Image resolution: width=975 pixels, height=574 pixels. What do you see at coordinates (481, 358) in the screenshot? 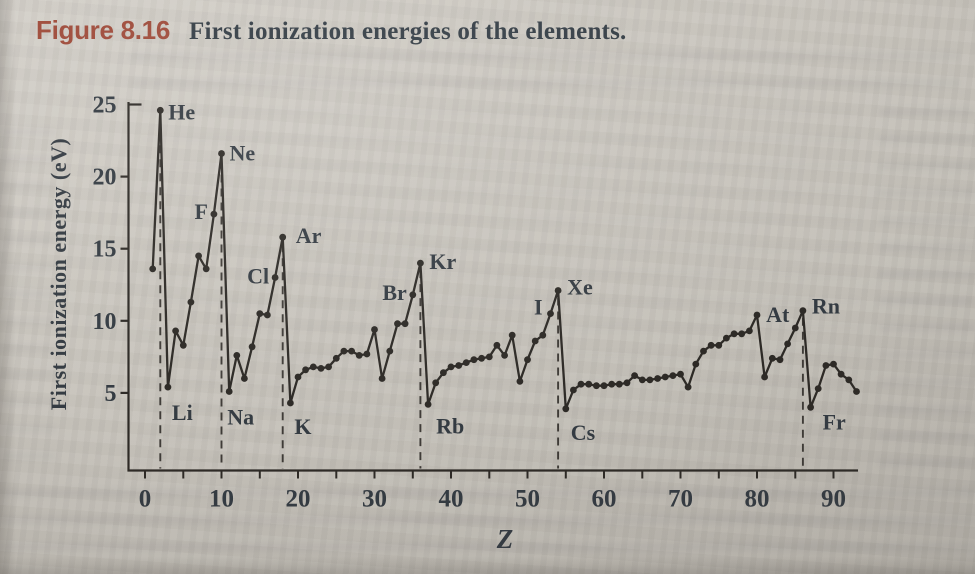
I see `data-point-Ru` at bounding box center [481, 358].